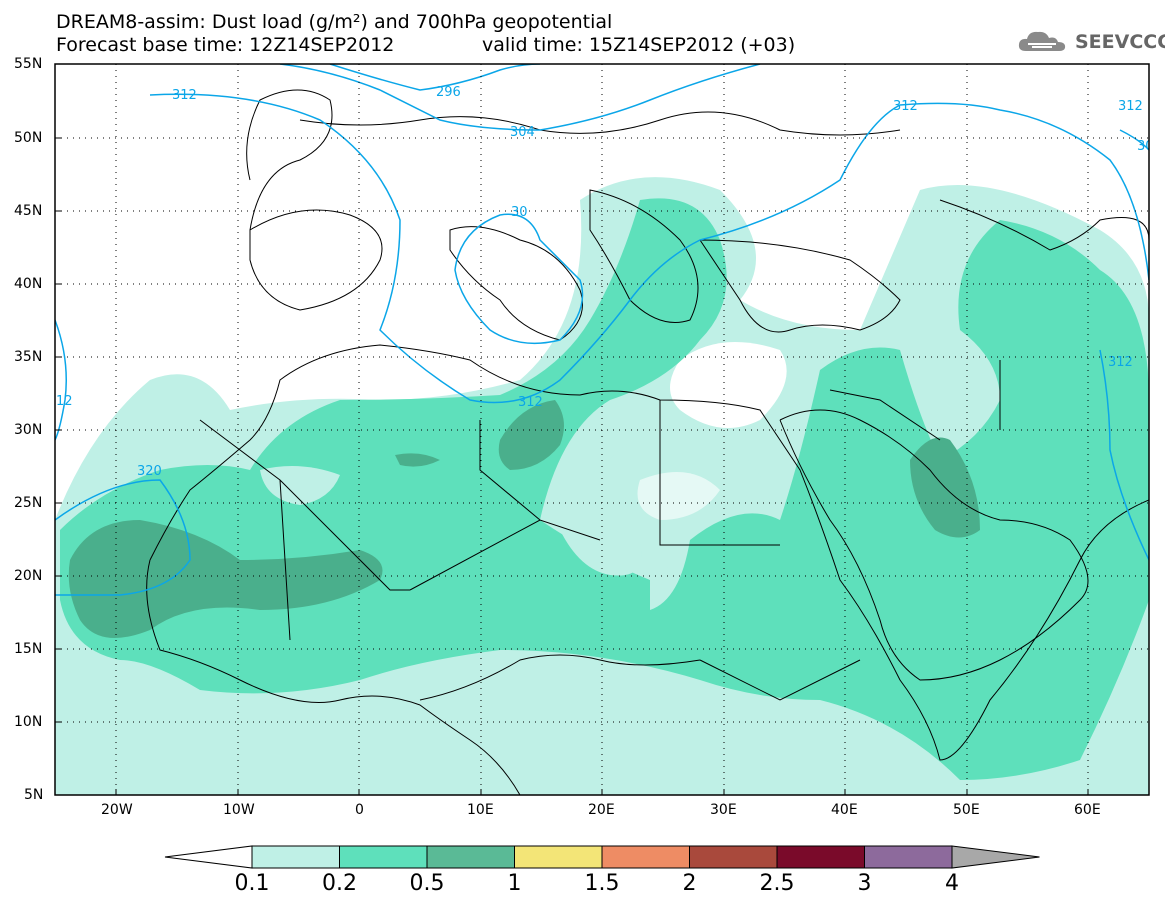  Describe the element at coordinates (864, 883) in the screenshot. I see `colorbar-label: 3` at that location.